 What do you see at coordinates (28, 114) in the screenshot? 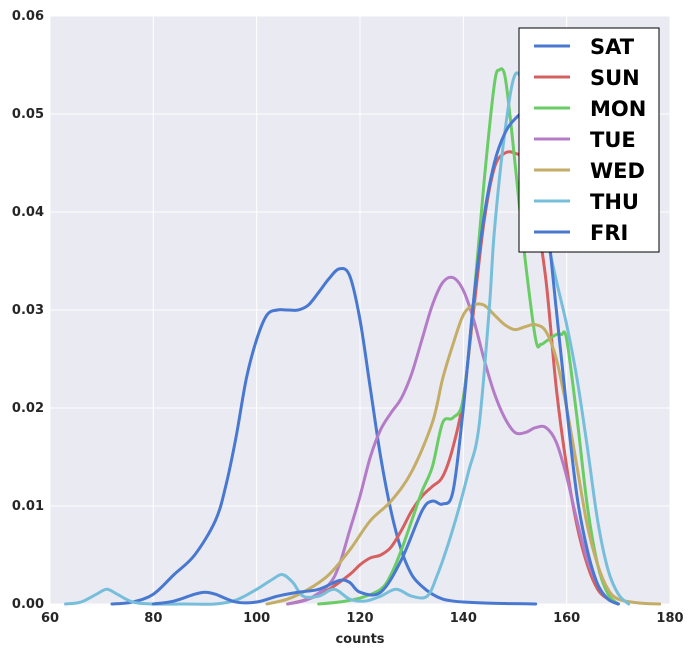
I see `y-tick-label: 0.05` at bounding box center [28, 114].